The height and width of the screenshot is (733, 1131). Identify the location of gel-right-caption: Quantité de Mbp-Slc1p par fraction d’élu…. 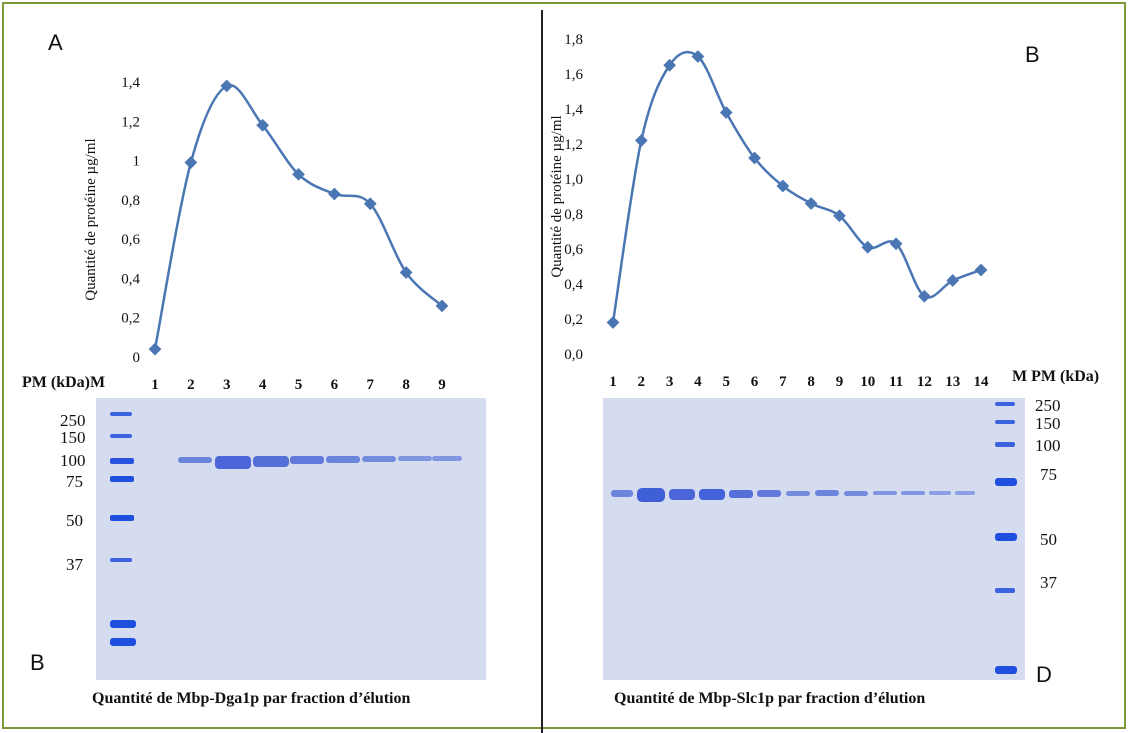
(770, 698).